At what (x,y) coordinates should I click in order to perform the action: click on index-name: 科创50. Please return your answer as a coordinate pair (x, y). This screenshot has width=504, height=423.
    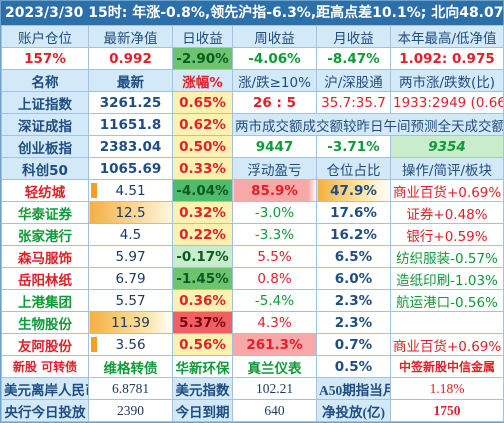
    Looking at the image, I should click on (45, 168).